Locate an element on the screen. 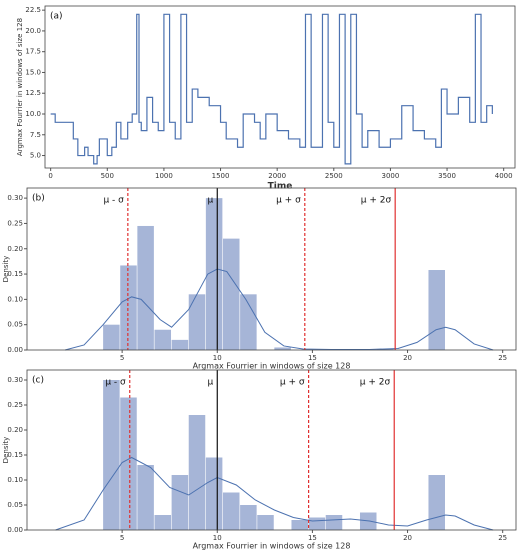  x-tick-label: 3500 is located at coordinates (447, 176).